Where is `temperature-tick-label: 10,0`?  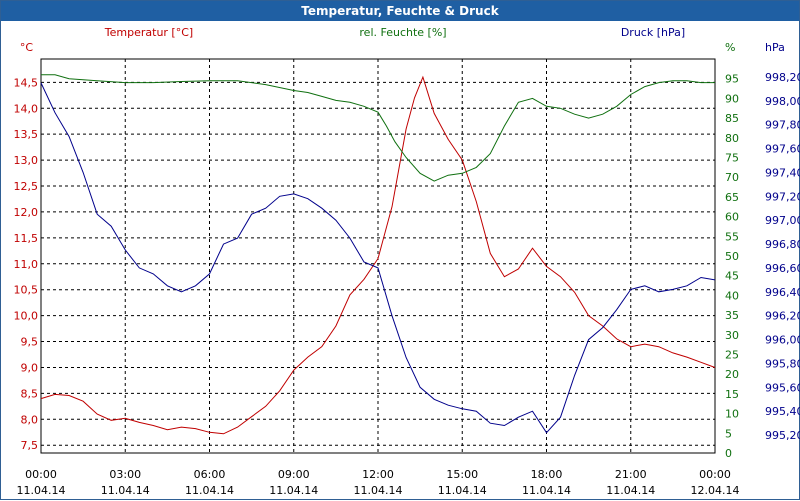
temperature-tick-label: 10,0 is located at coordinates (26, 316).